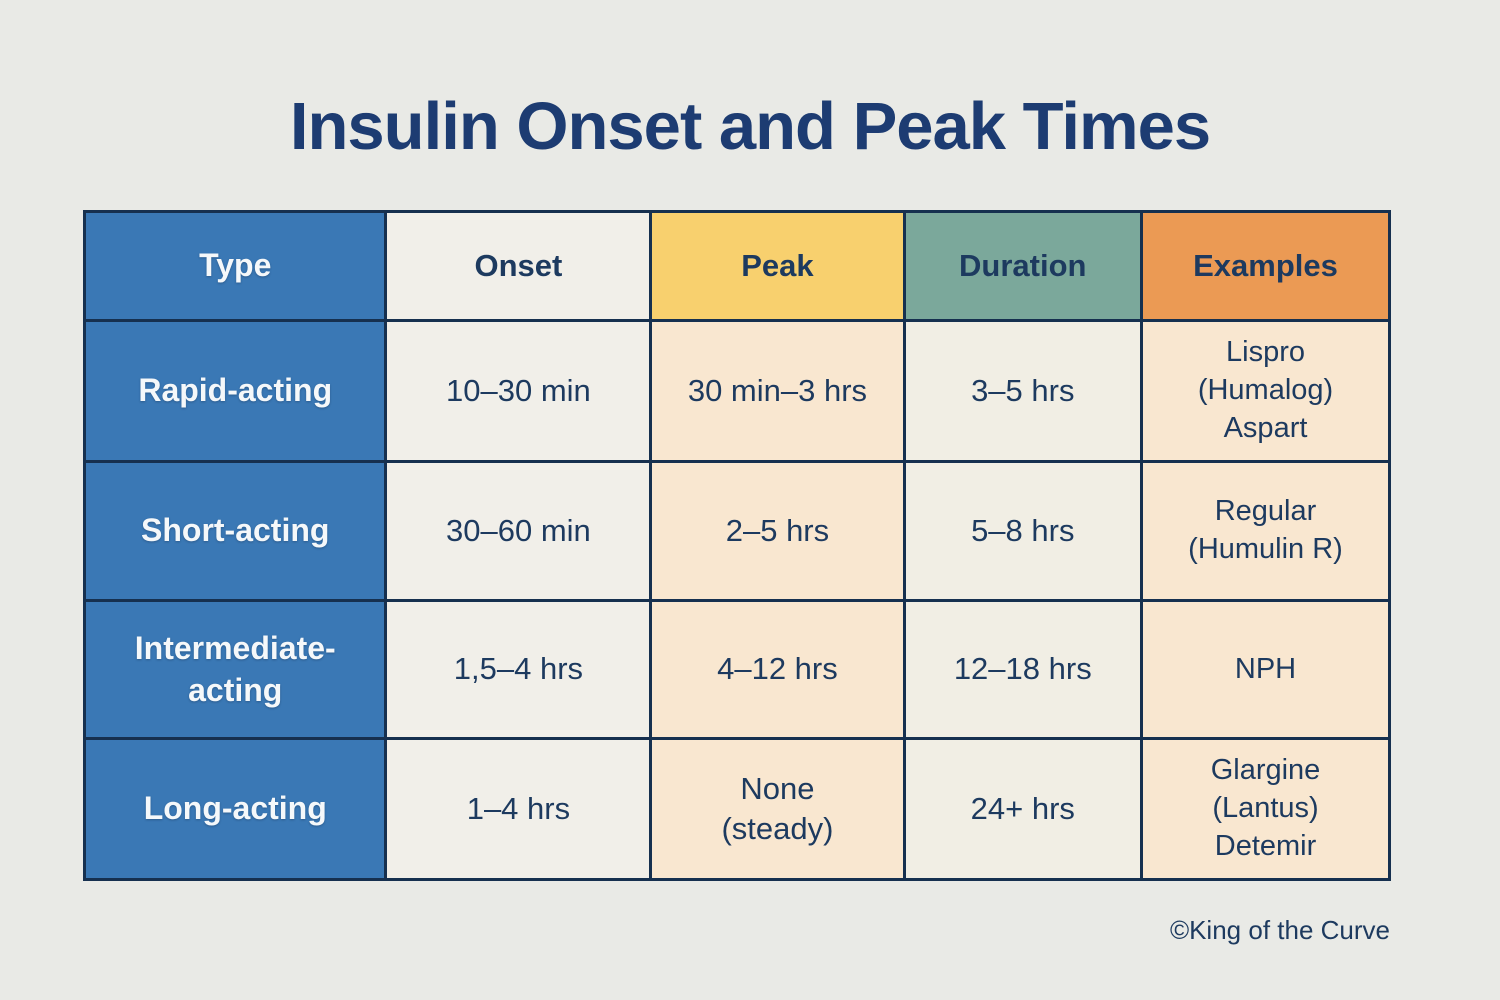  Describe the element at coordinates (777, 531) in the screenshot. I see `cell-peak: 2–5 hrs` at that location.